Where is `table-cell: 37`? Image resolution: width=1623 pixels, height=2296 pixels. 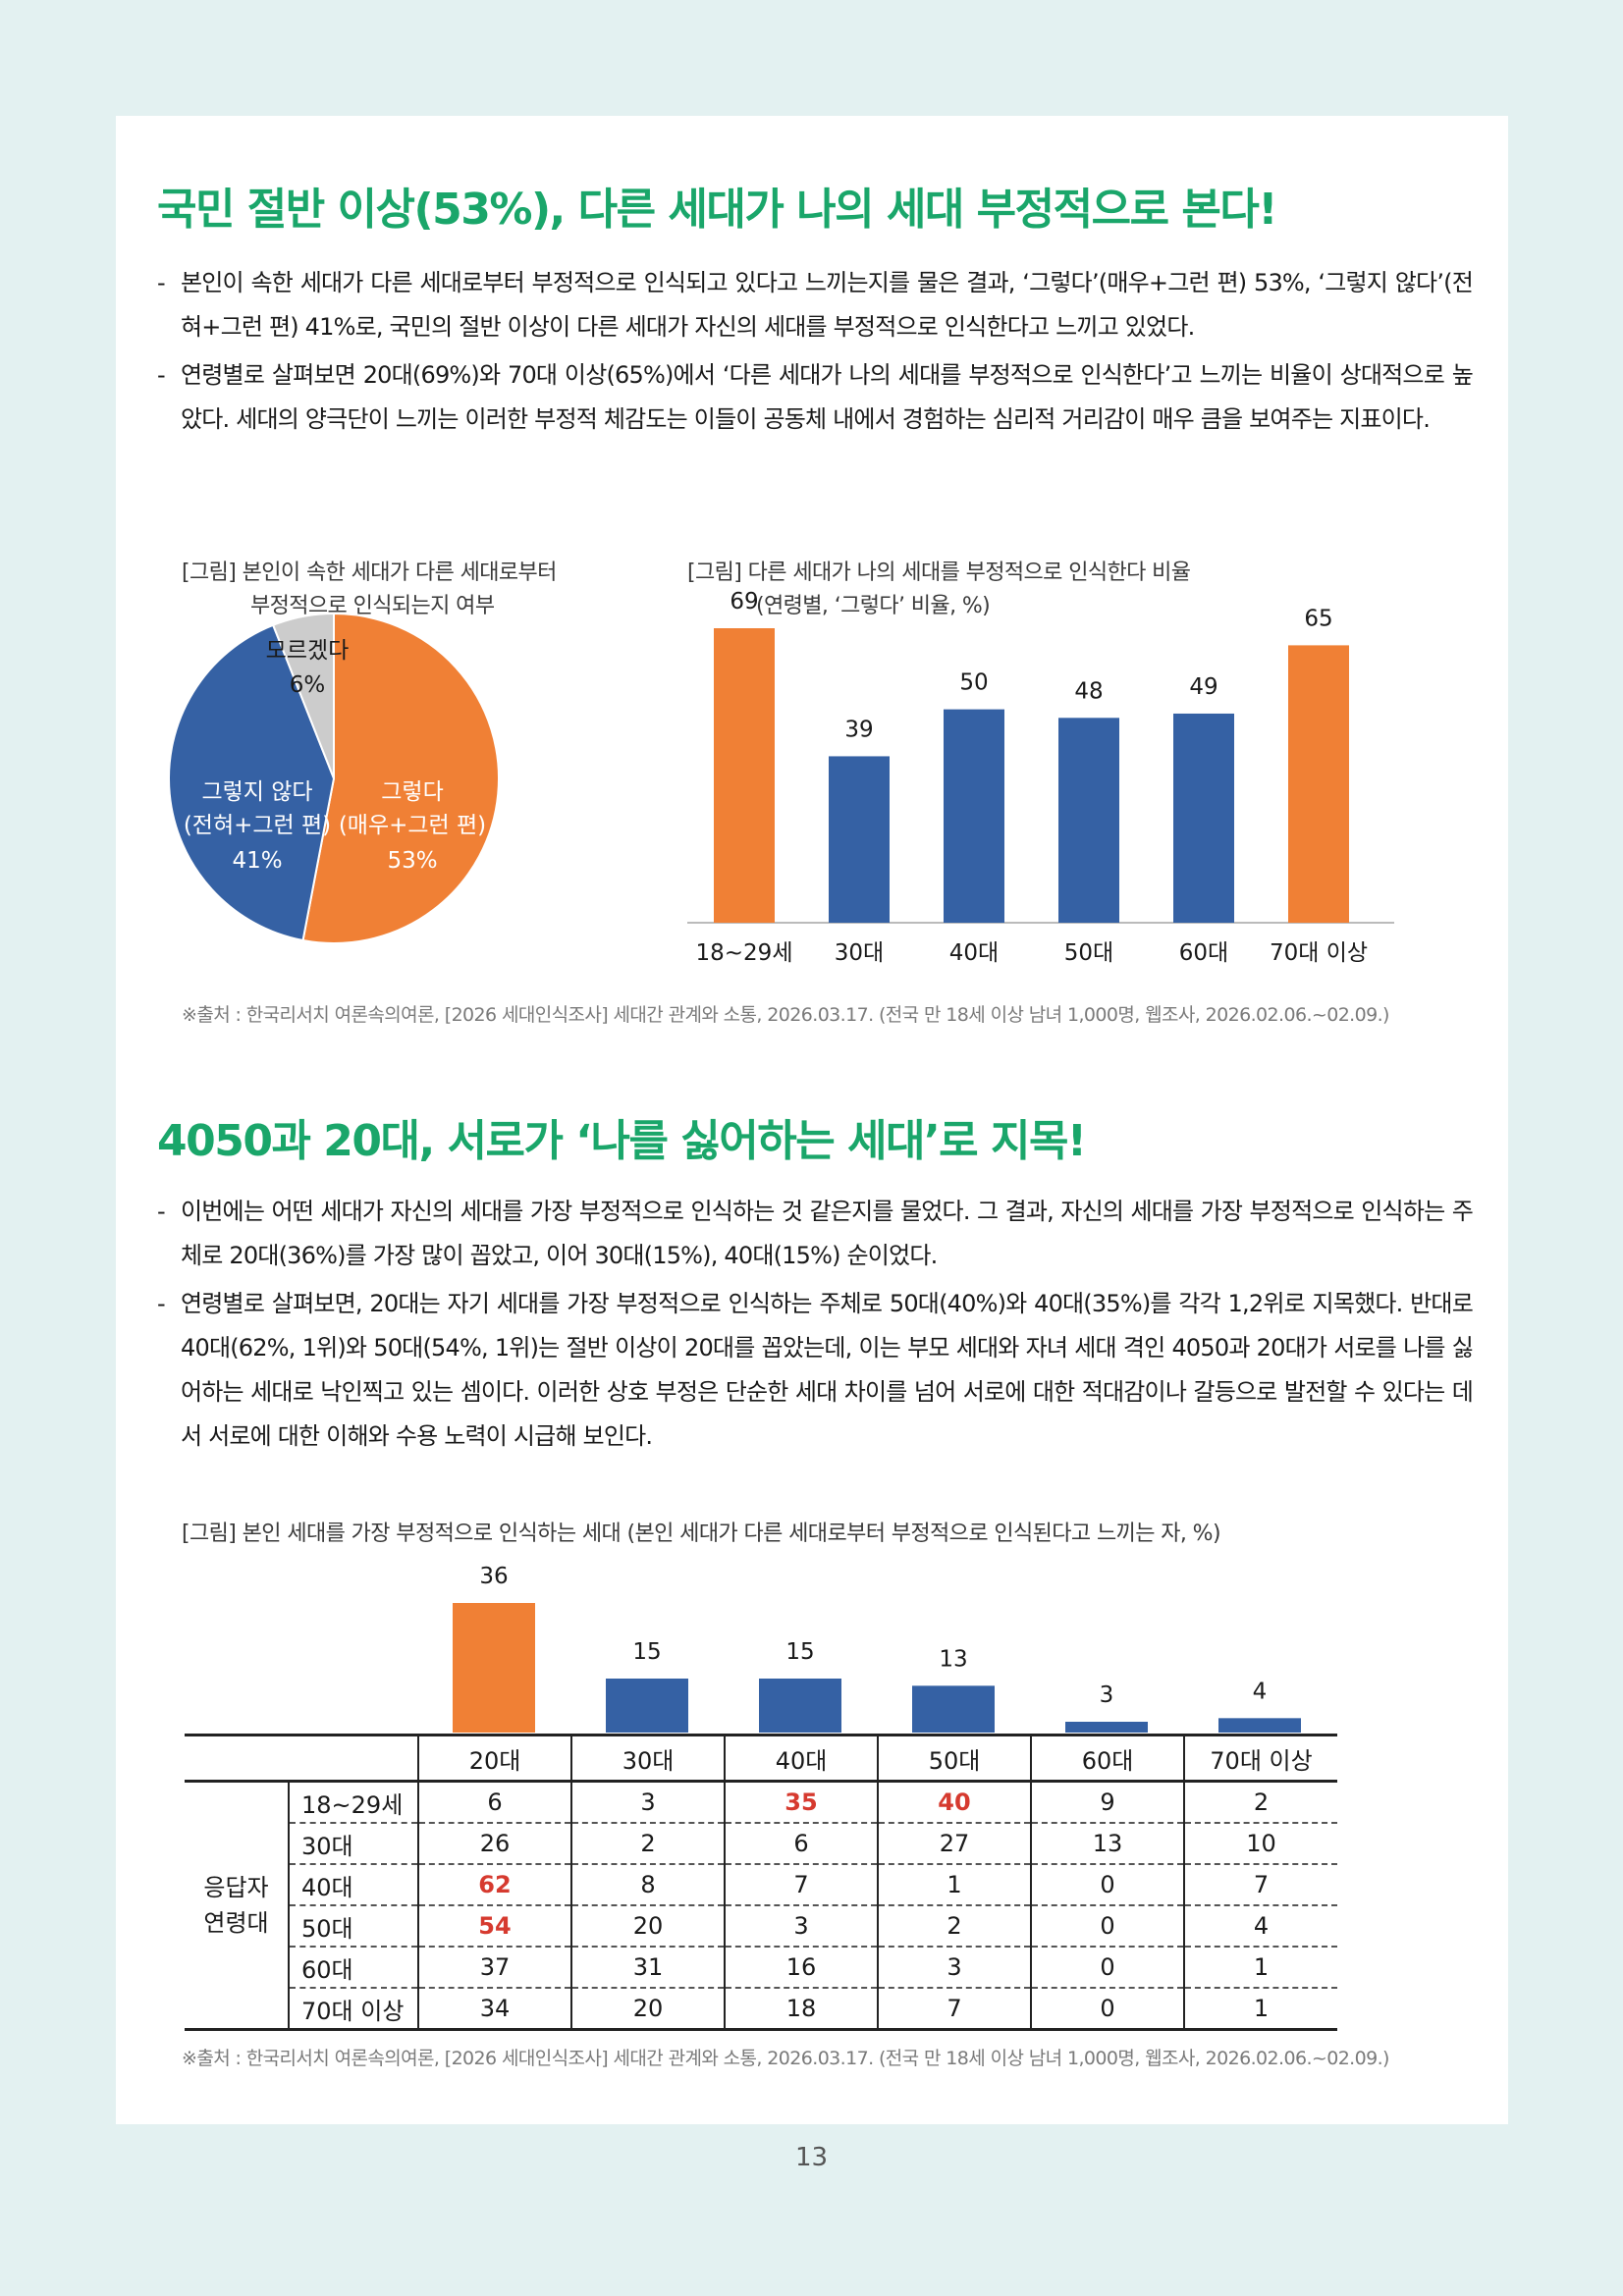 table-cell: 37 is located at coordinates (494, 1968).